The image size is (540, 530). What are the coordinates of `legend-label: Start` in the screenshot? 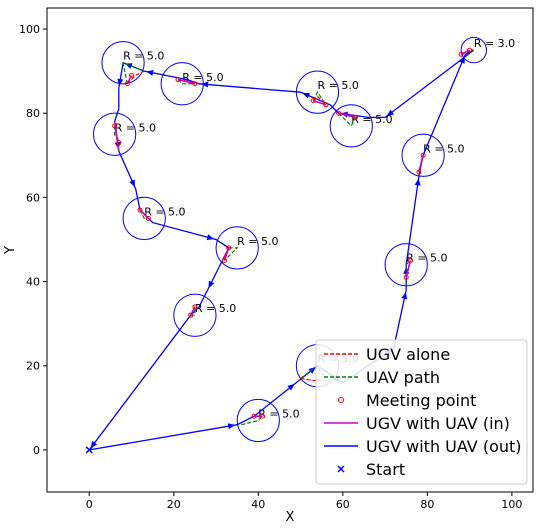 It's located at (385, 469).